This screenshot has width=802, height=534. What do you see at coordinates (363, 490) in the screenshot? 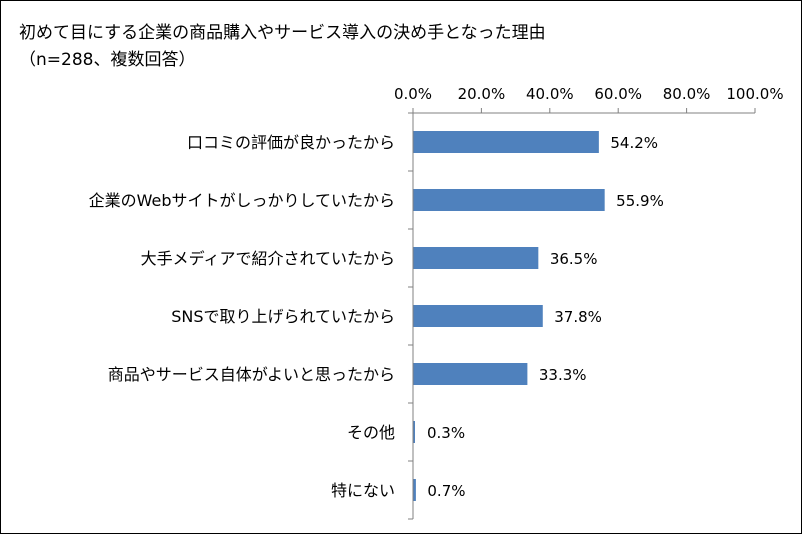
I see `category-label: 特にない` at bounding box center [363, 490].